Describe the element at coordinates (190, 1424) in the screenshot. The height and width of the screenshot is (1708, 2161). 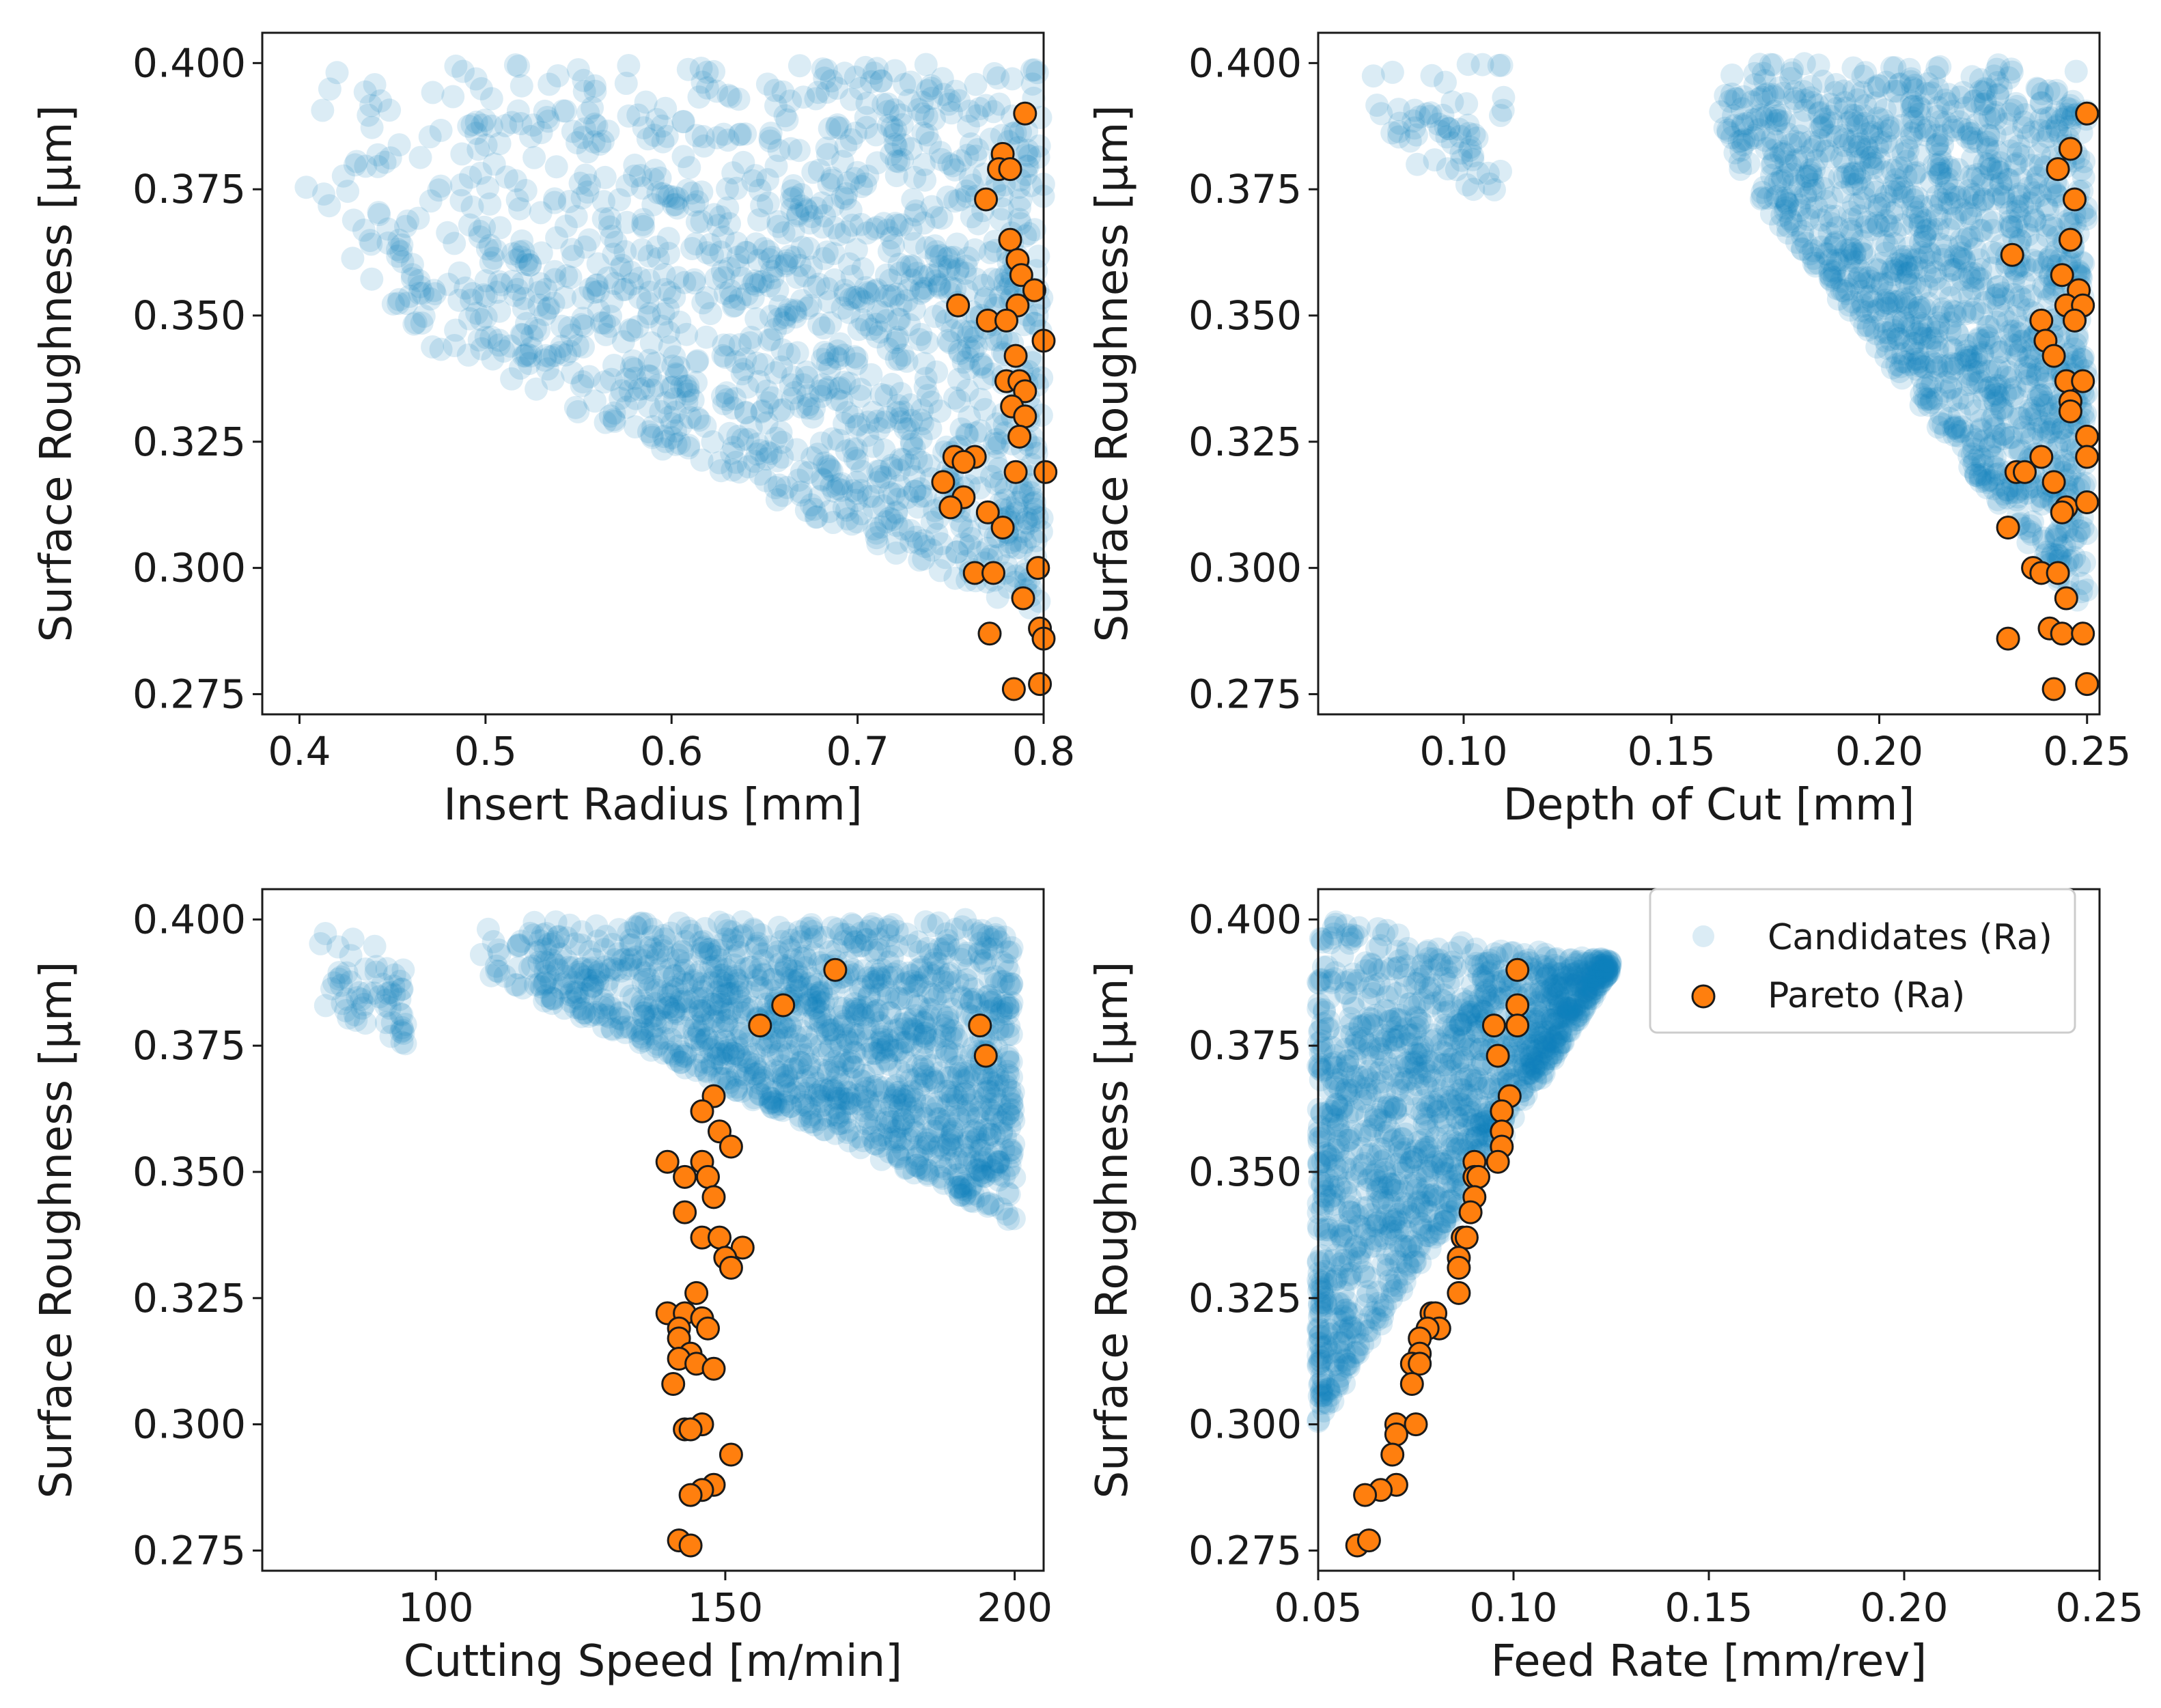
I see `y-tick-label: 0.300` at that location.